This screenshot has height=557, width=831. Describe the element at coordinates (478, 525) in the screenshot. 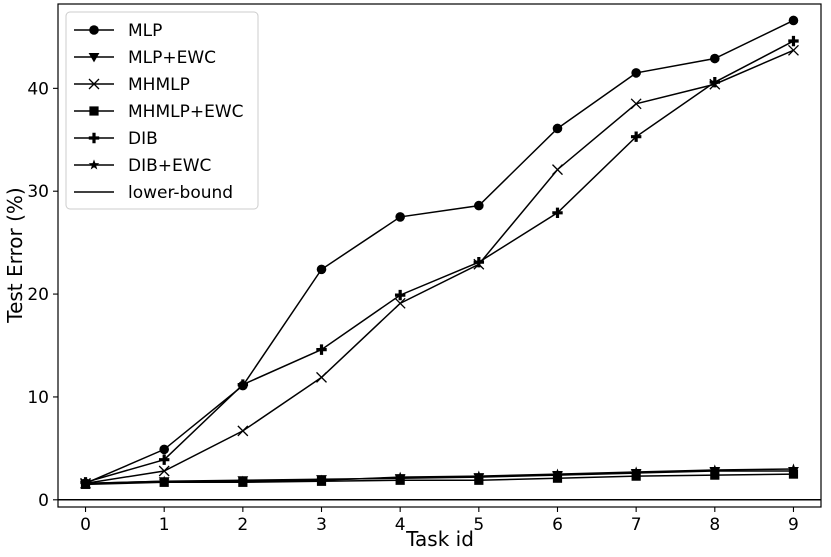

I see `x-tick-label-5: 5` at that location.